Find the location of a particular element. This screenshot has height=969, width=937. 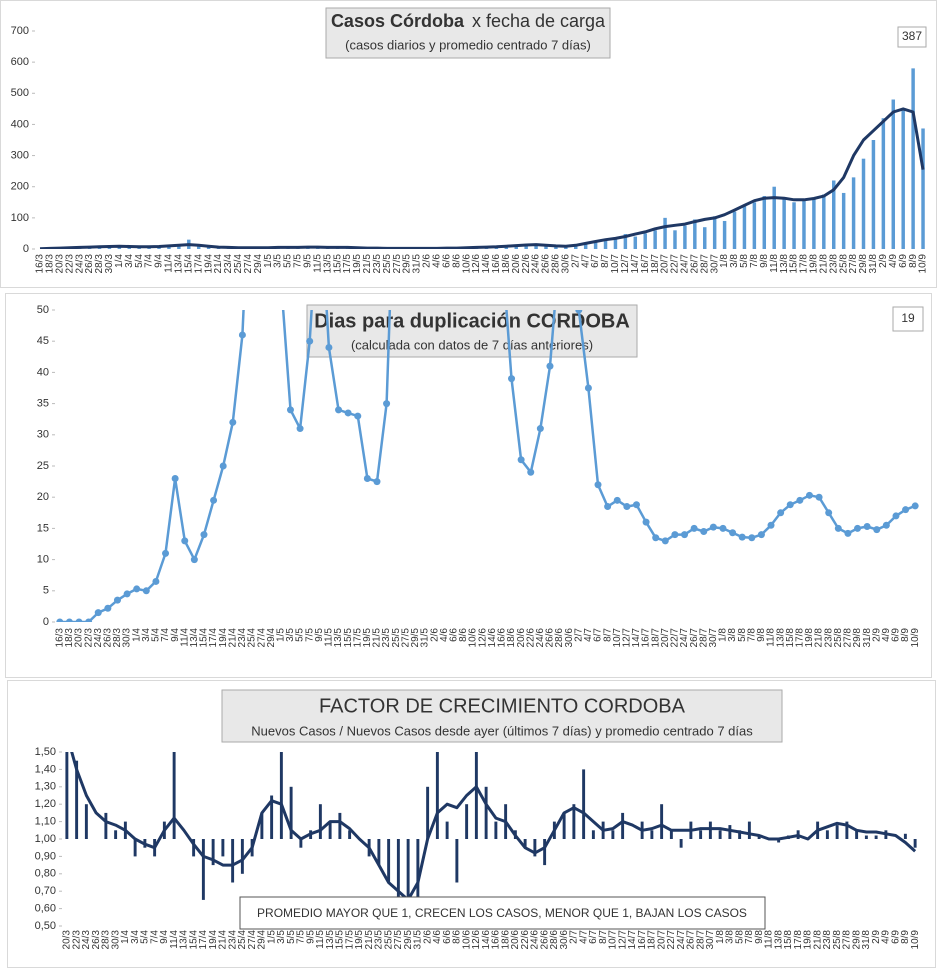

x-tick-label: 5/4 is located at coordinates (145, 937).